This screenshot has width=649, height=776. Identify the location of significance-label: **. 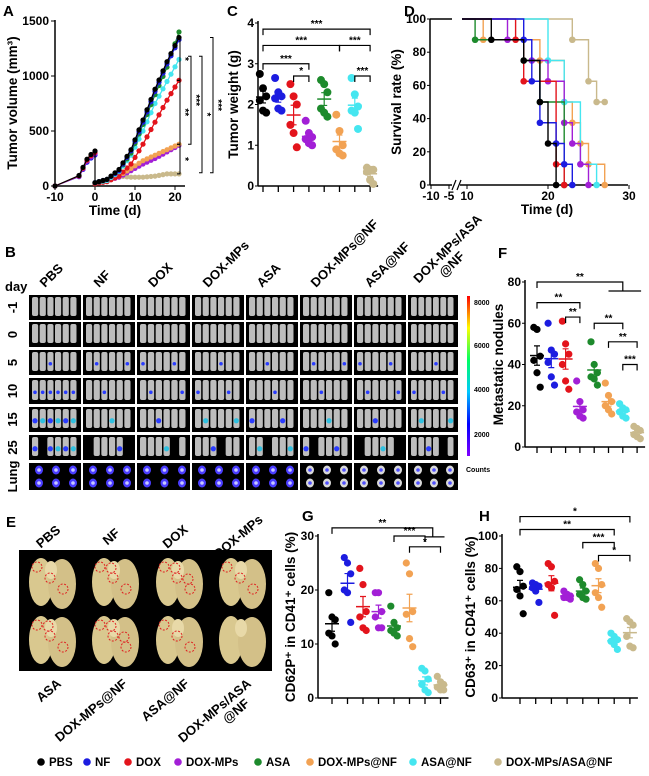
(382, 523).